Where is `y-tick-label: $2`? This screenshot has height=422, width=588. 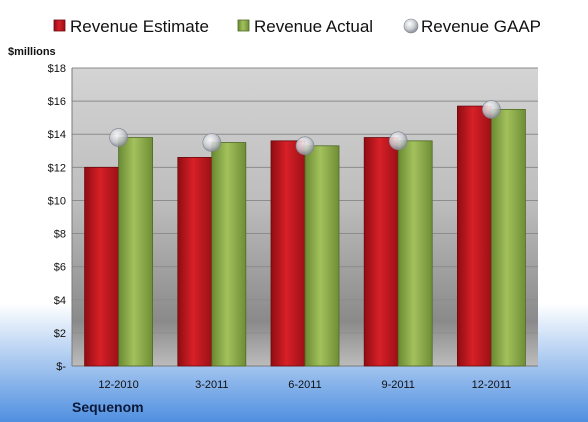 y-tick-label: $2 is located at coordinates (60, 334).